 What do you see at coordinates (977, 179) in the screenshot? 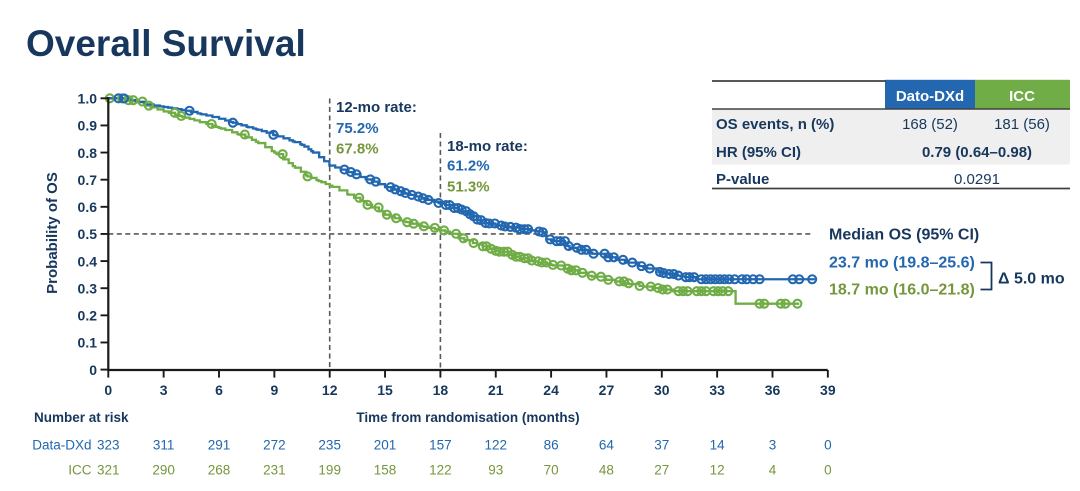
I see `svg-text: 0.0291` at bounding box center [977, 179].